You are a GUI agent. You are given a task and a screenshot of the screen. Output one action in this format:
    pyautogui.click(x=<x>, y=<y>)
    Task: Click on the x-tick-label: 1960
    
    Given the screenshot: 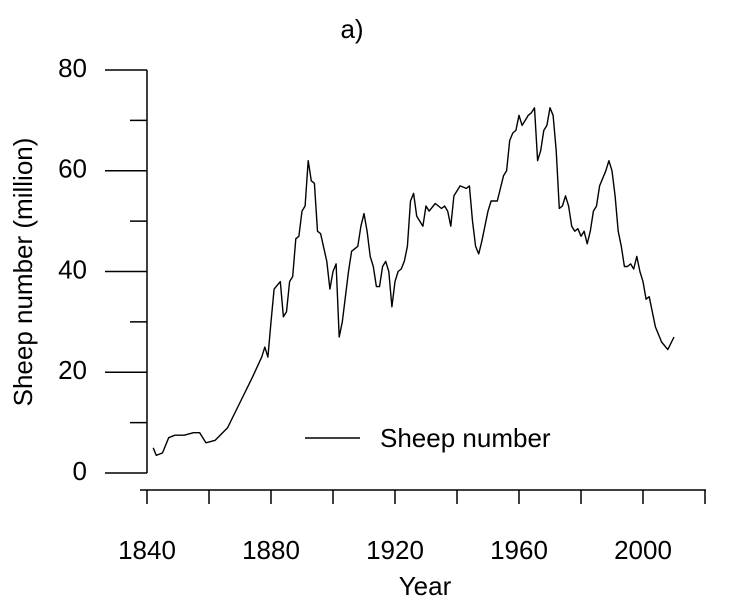 What is the action you would take?
    pyautogui.click(x=519, y=550)
    